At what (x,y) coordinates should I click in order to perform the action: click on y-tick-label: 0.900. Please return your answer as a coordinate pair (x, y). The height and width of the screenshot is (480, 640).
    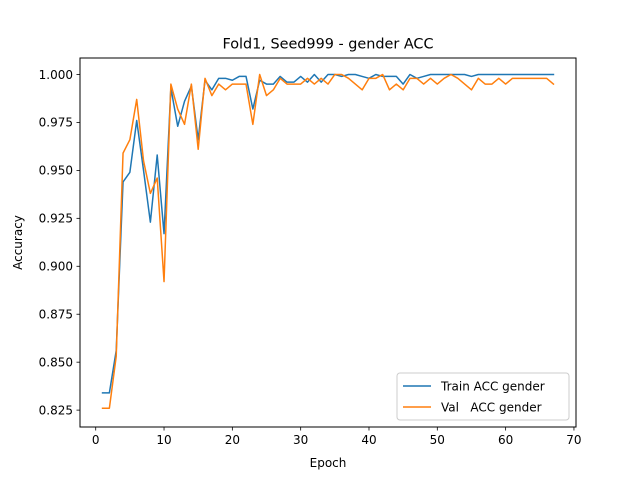
    Looking at the image, I should click on (56, 267).